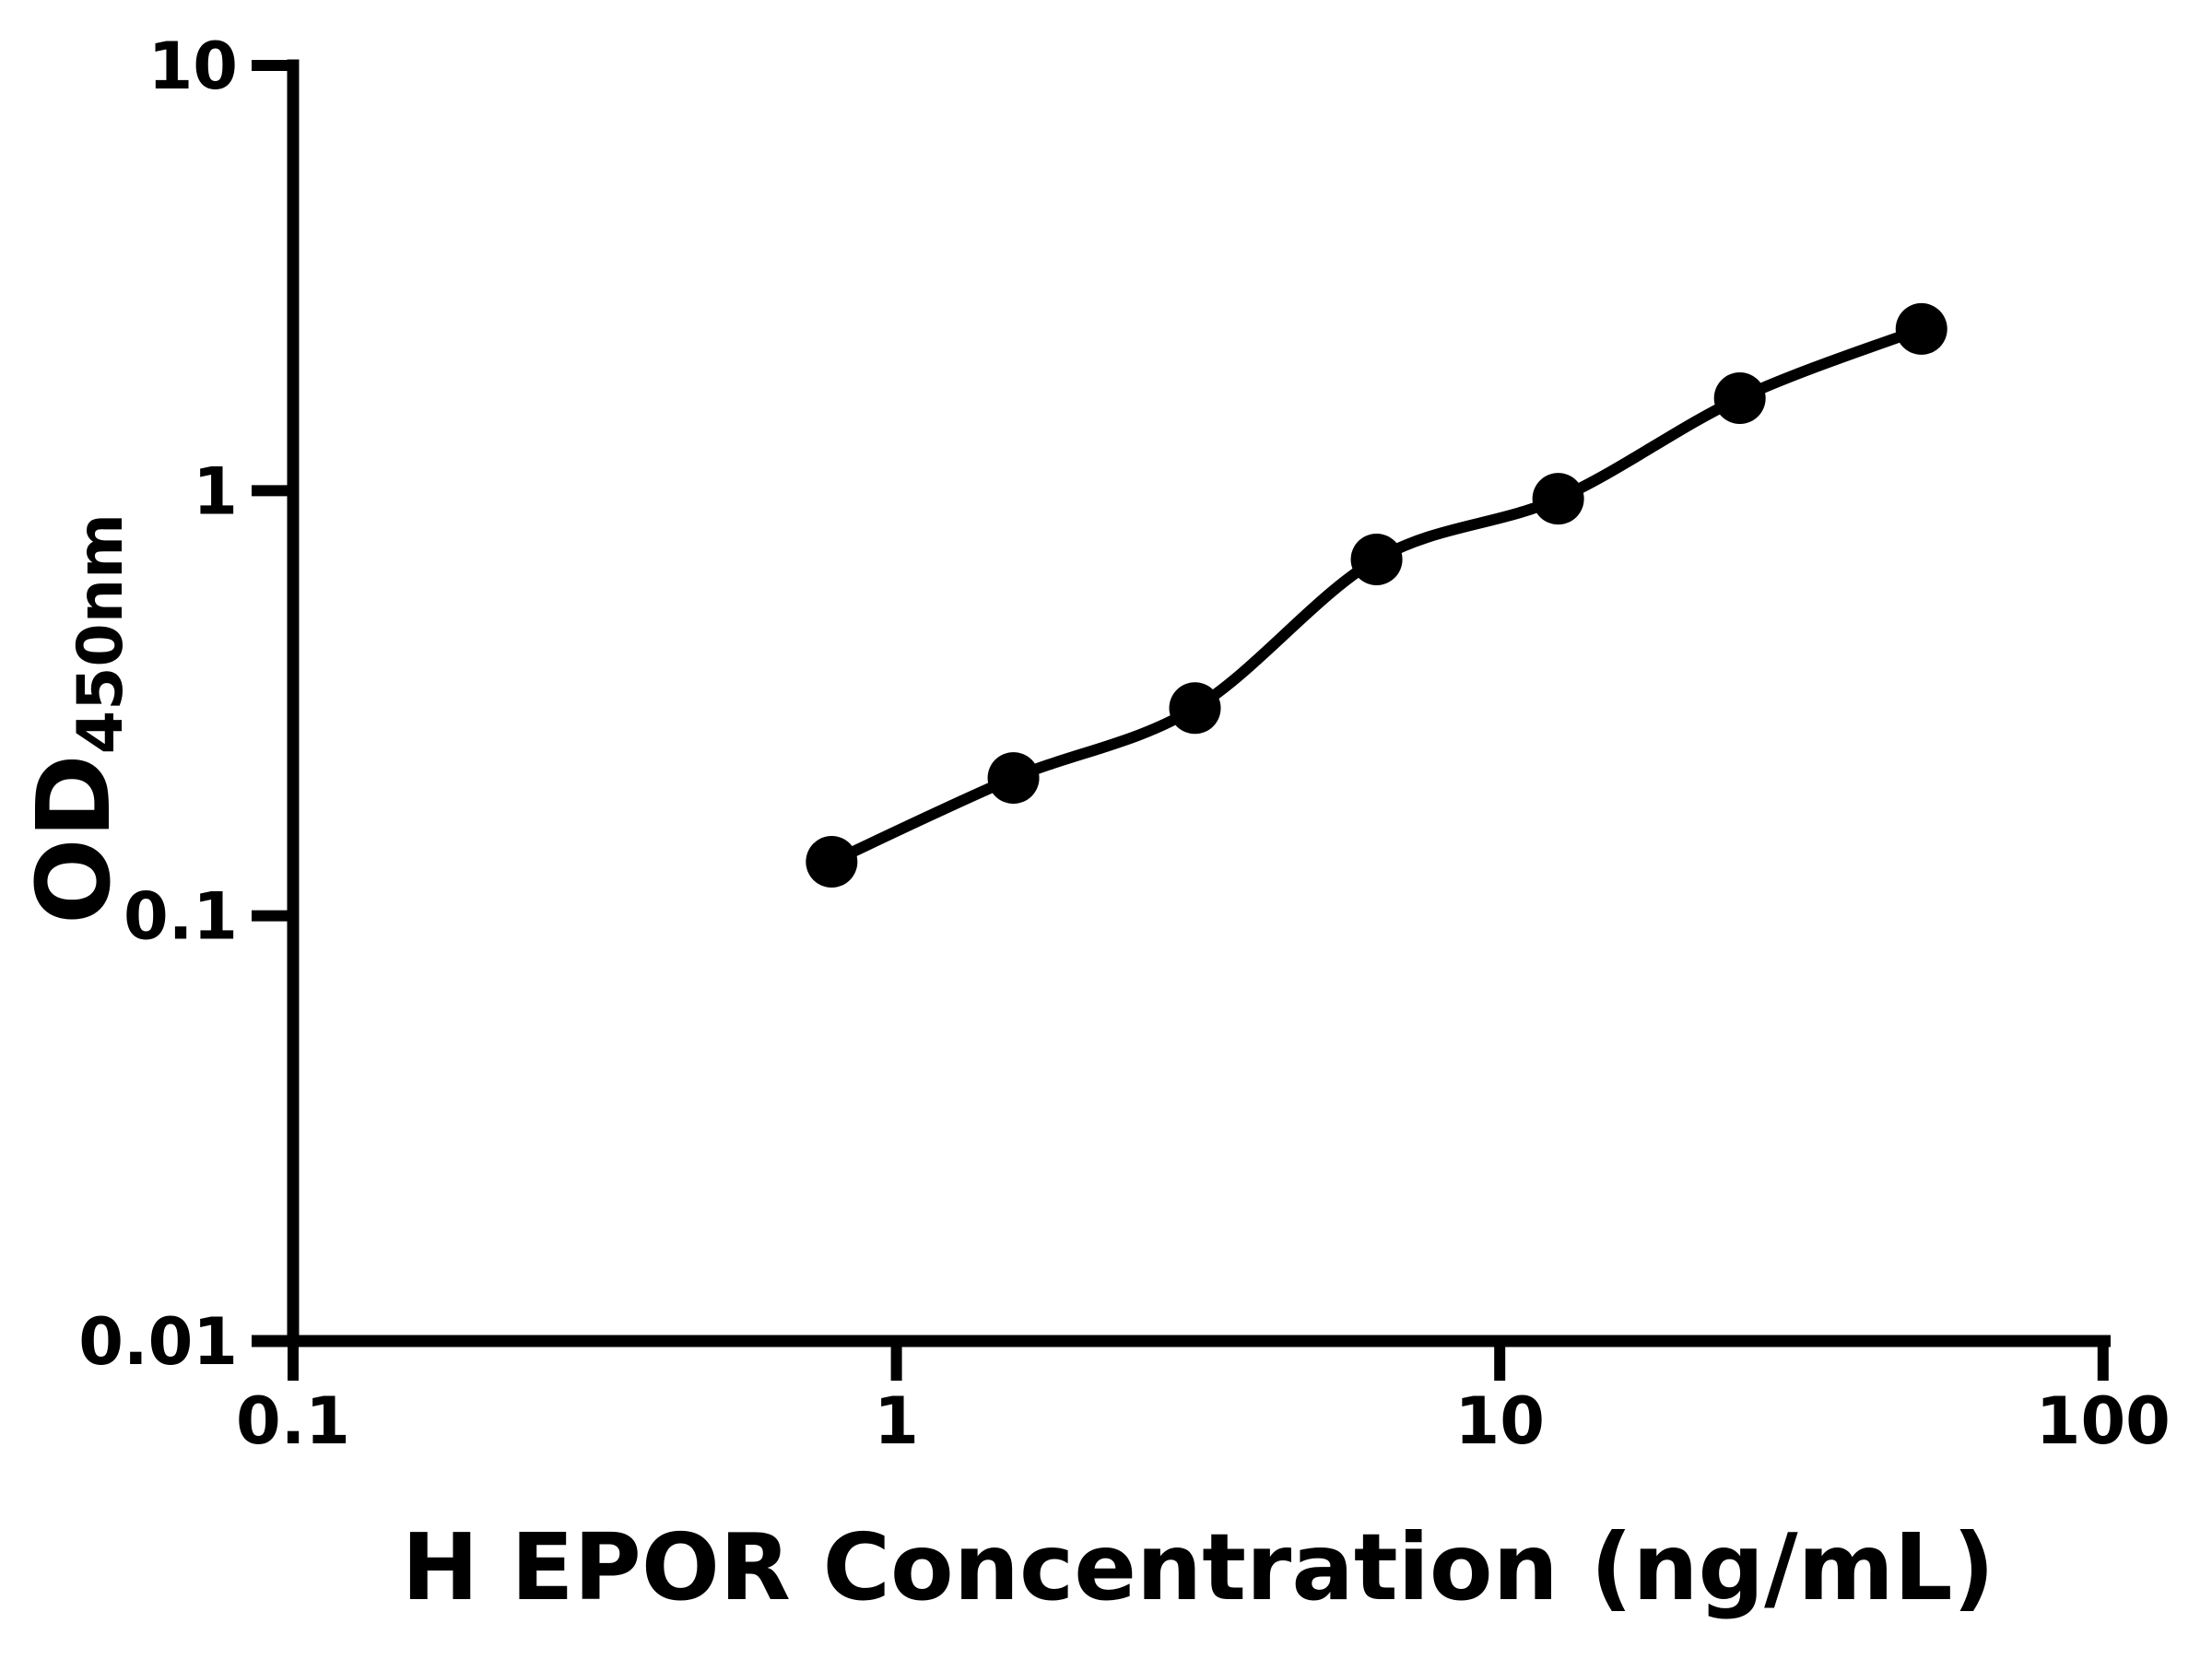 This screenshot has width=2212, height=1659. I want to click on x-tick-label: 1, so click(896, 1421).